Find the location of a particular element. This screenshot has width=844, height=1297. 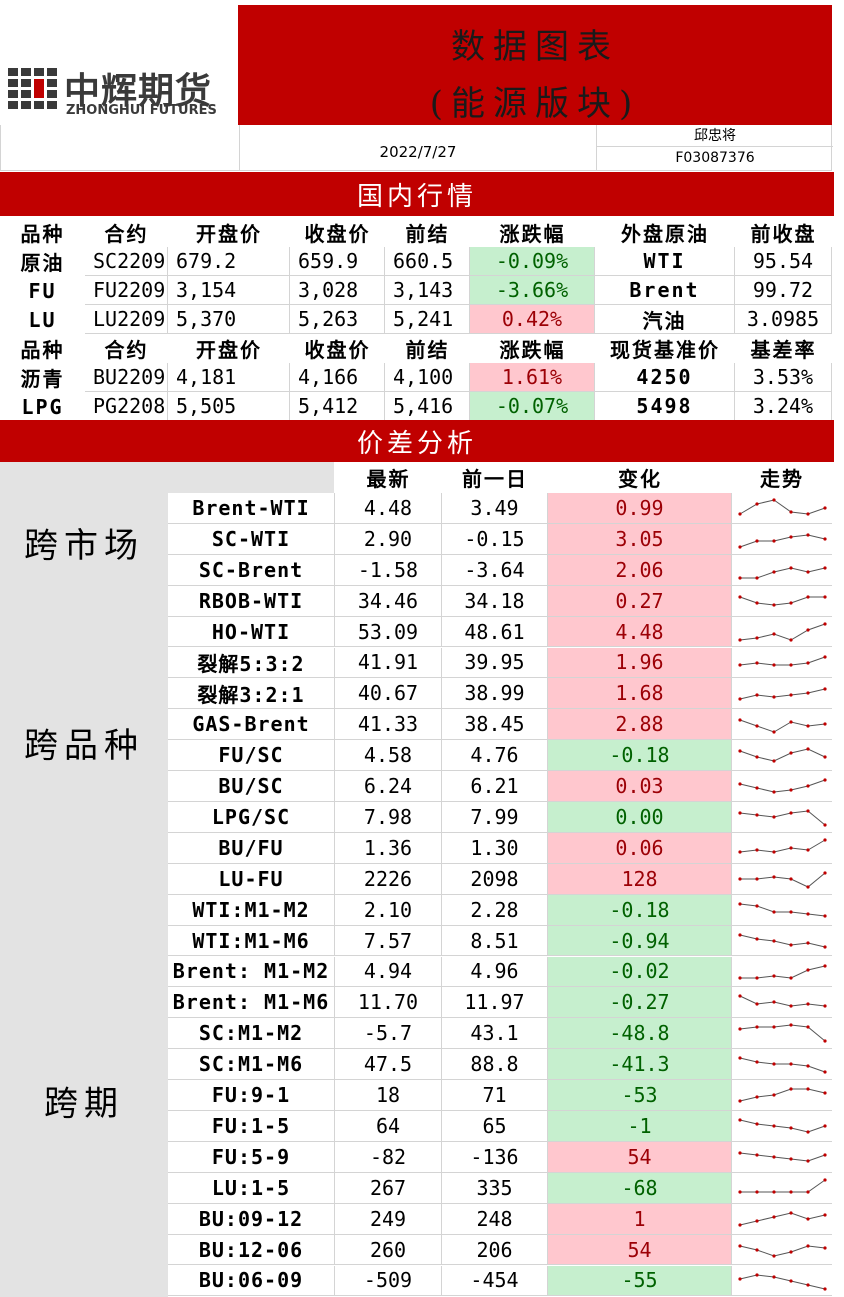

table-cell: 3,154 is located at coordinates (229, 290).